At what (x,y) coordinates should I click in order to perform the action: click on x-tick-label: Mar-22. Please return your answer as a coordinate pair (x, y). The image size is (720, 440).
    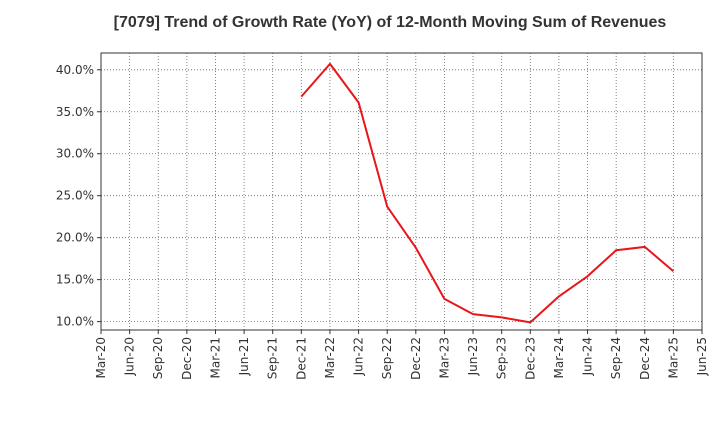
    Looking at the image, I should click on (330, 357).